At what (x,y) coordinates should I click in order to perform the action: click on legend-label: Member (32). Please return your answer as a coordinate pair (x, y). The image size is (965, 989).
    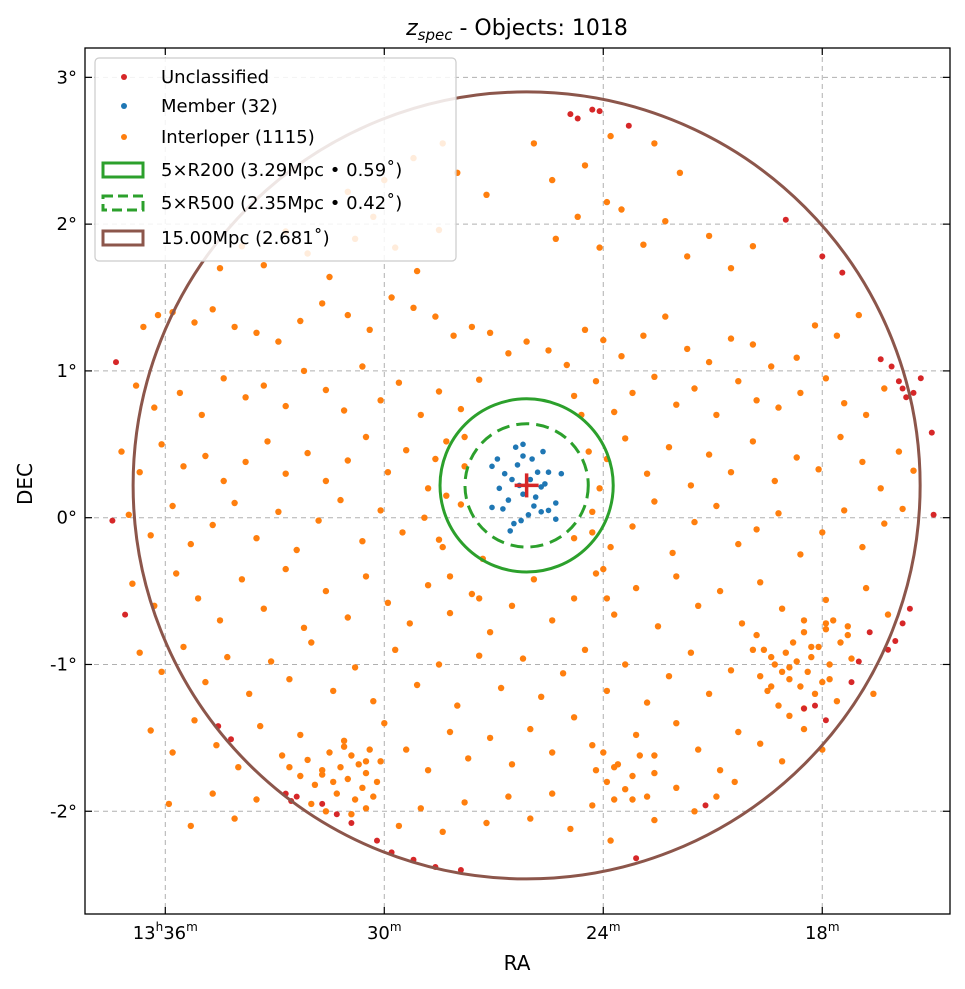
    Looking at the image, I should click on (219, 106).